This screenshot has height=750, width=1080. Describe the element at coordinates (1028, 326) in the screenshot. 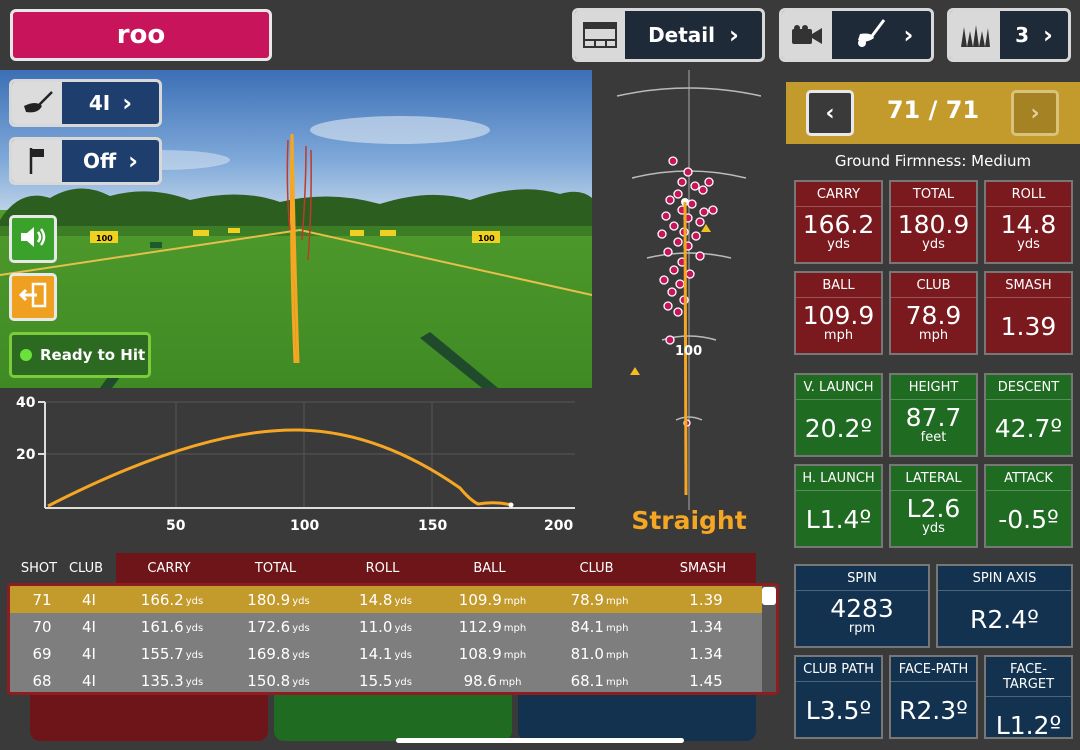

I see `smash-value: 1.39` at that location.